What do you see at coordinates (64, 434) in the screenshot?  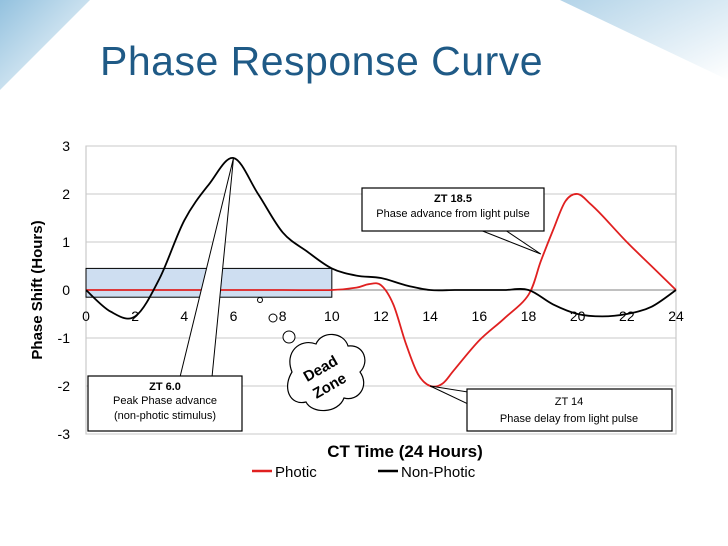 I see `y-tick-label: -3` at bounding box center [64, 434].